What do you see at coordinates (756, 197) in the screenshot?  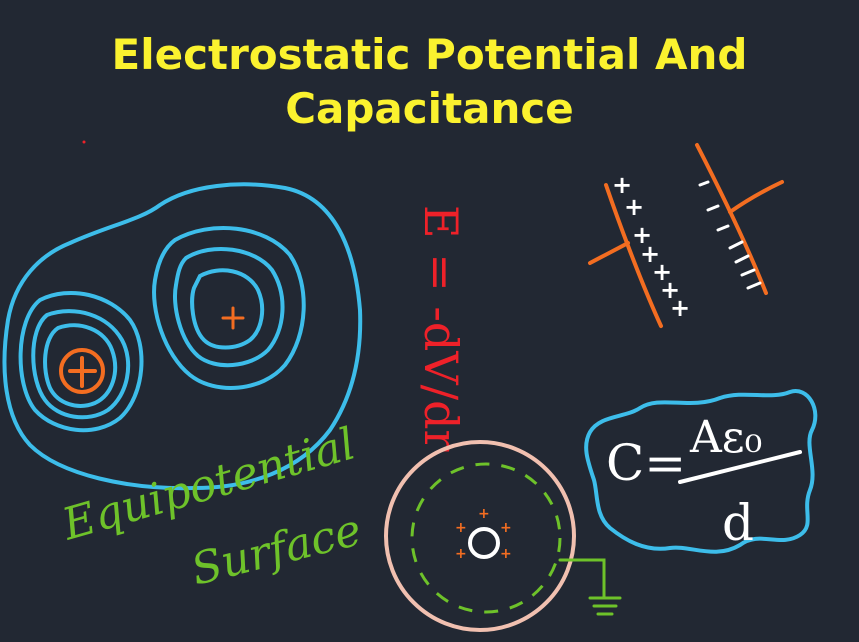 I see `negative-plate-lead` at bounding box center [756, 197].